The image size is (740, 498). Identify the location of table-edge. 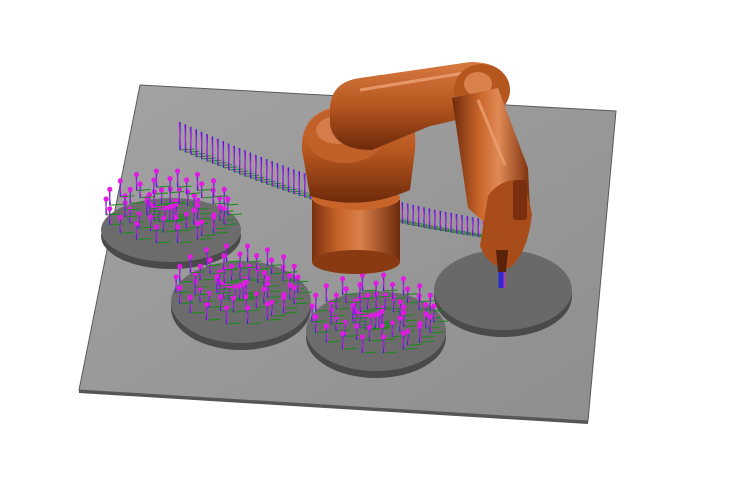
(333, 407).